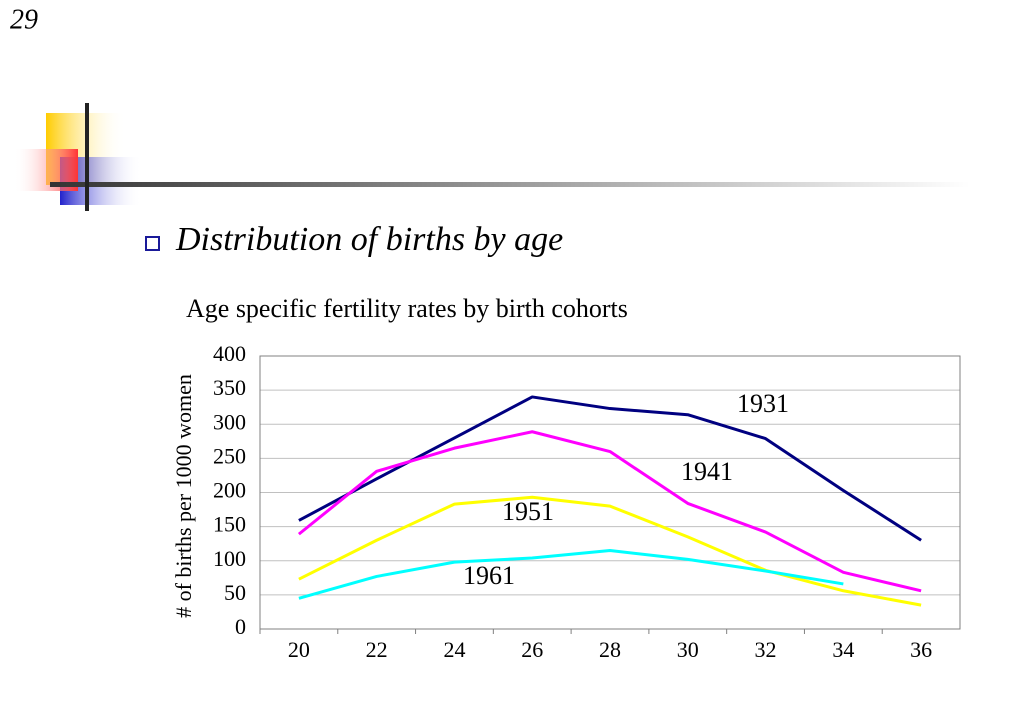 The height and width of the screenshot is (708, 1023). What do you see at coordinates (454, 649) in the screenshot?
I see `x-tick-label: 24` at bounding box center [454, 649].